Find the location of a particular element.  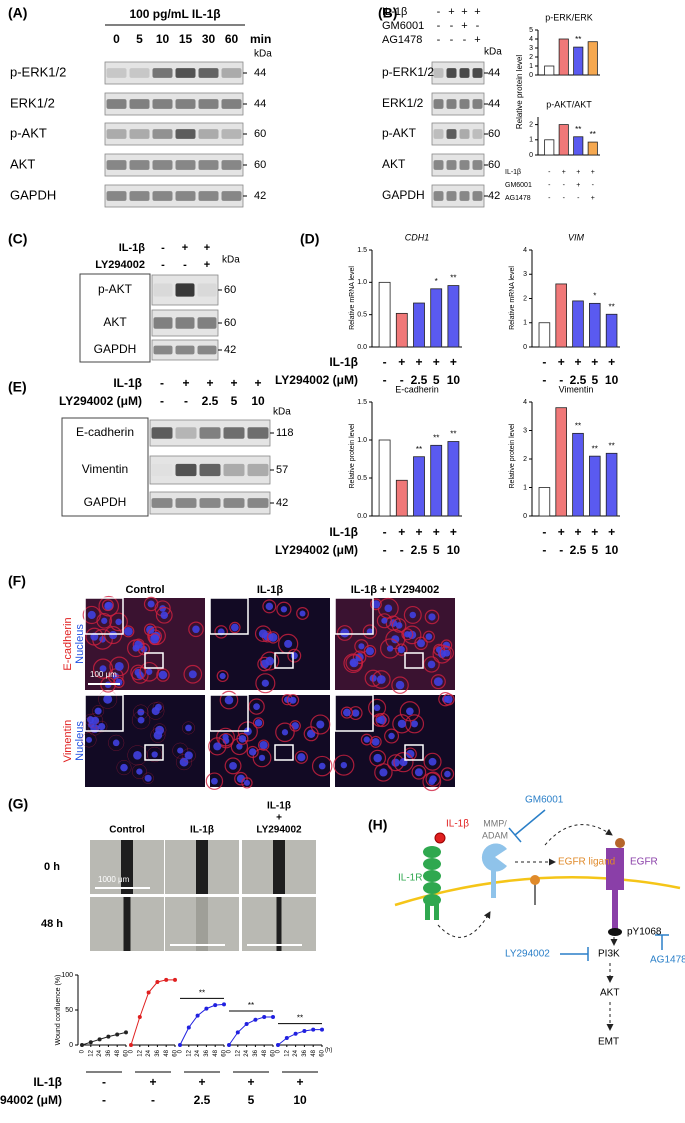

x-tick-label: 12 is located at coordinates (238, 1052).